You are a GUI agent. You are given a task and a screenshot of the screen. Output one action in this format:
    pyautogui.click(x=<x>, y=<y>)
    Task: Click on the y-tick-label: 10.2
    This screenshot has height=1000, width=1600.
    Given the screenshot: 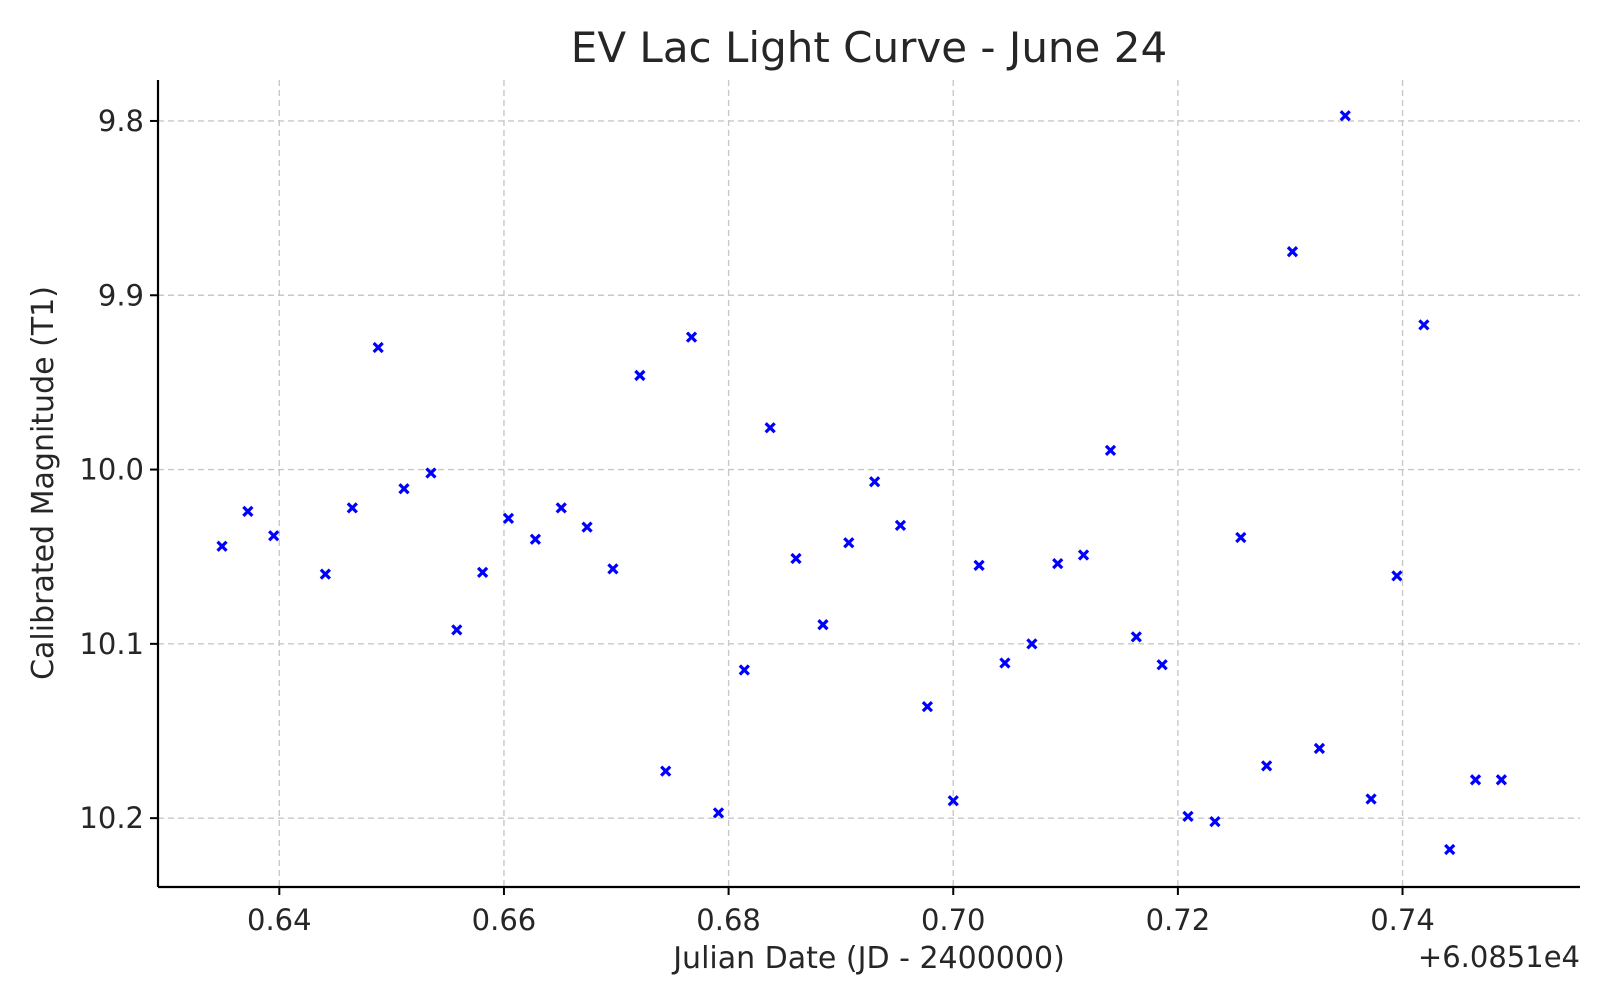 What is the action you would take?
    pyautogui.click(x=111, y=818)
    